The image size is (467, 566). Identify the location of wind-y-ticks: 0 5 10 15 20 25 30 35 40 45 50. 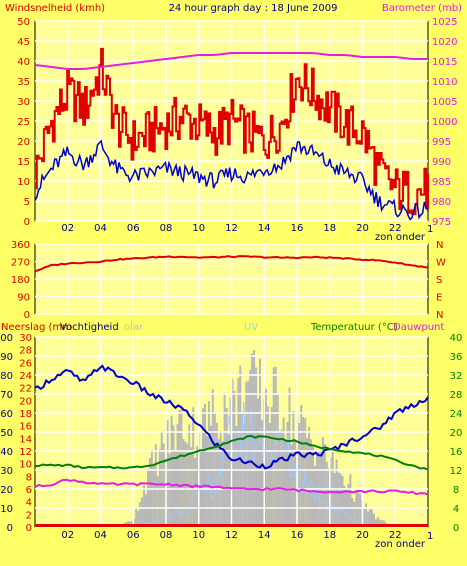
(23, 122).